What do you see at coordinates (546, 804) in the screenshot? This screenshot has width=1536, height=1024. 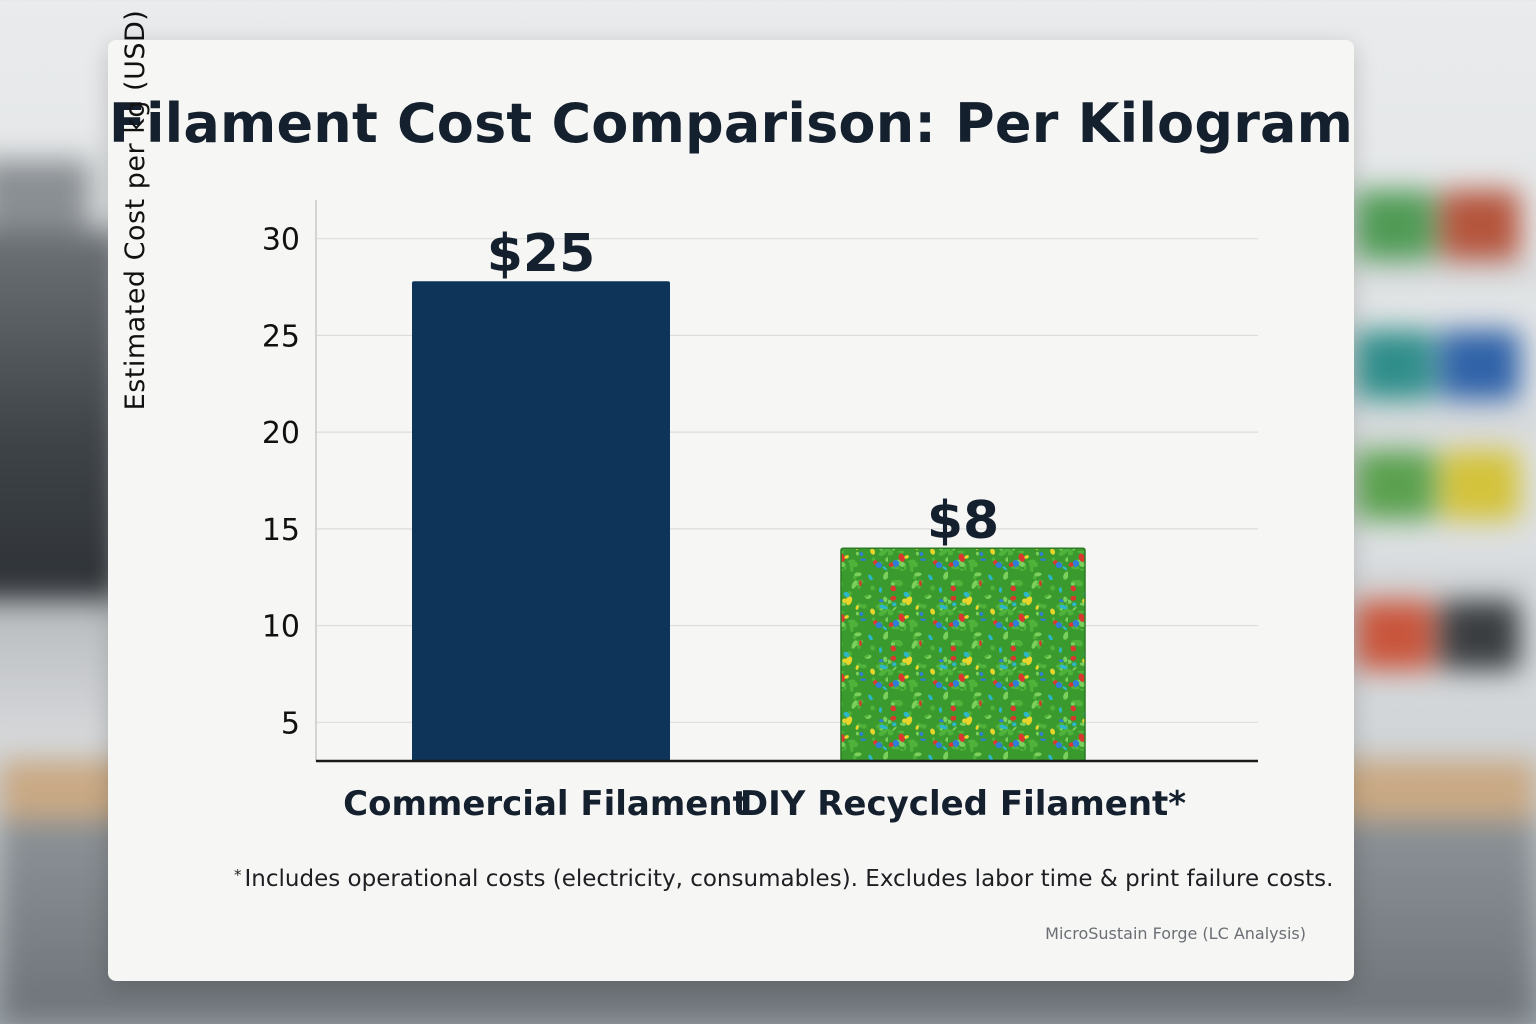 I see `x-tick-label: Commercial Filament` at bounding box center [546, 804].